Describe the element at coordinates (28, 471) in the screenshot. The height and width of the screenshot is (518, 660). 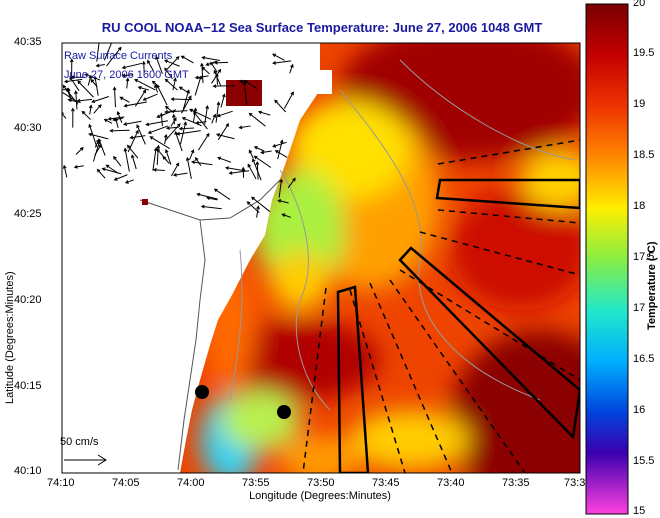
I see `y-tick: 40:10` at that location.